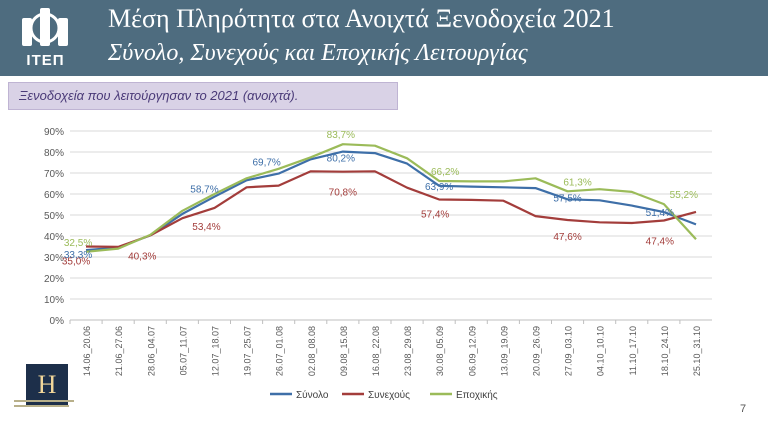 This screenshot has width=768, height=423. Describe the element at coordinates (440, 351) in the screenshot. I see `x-tick-label: 30.08_05.09` at that location.